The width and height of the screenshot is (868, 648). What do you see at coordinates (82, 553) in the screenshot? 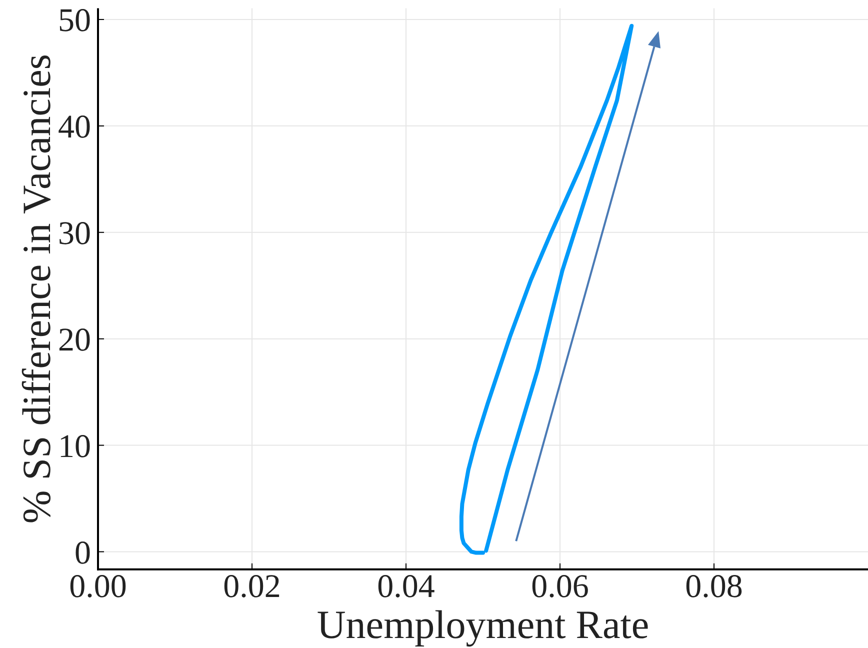
I see `y-tick-label: 0` at bounding box center [82, 553].